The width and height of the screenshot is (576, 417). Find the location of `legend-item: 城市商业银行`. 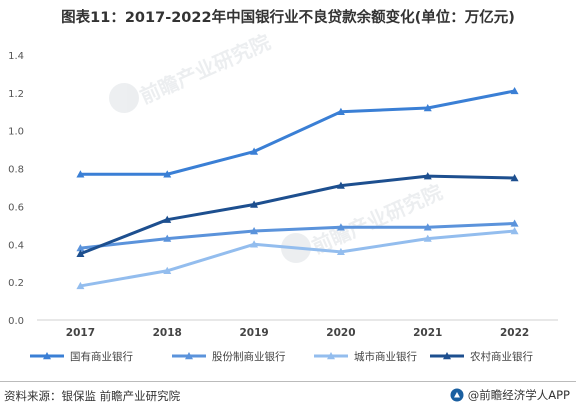

legend-item: 城市商业银行 is located at coordinates (365, 356).